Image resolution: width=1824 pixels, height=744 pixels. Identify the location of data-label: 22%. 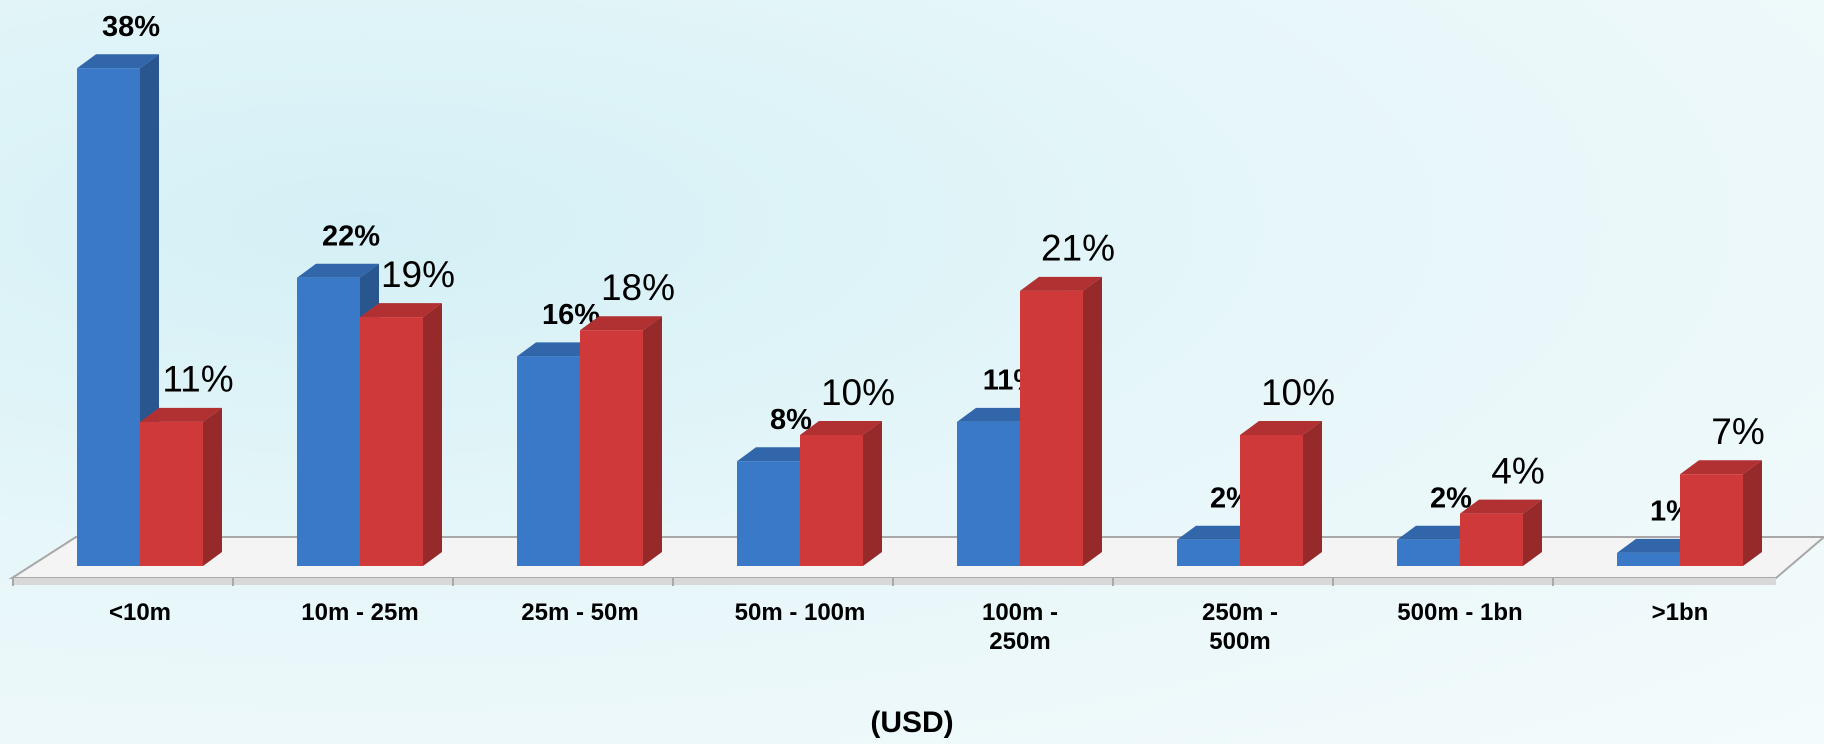
(351, 236).